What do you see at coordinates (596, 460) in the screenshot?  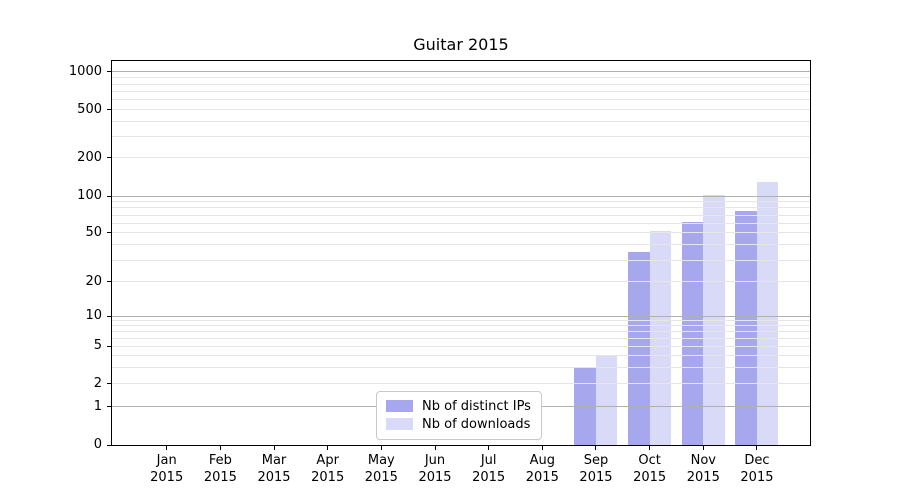 I see `x-tick-month: Sep` at bounding box center [596, 460].